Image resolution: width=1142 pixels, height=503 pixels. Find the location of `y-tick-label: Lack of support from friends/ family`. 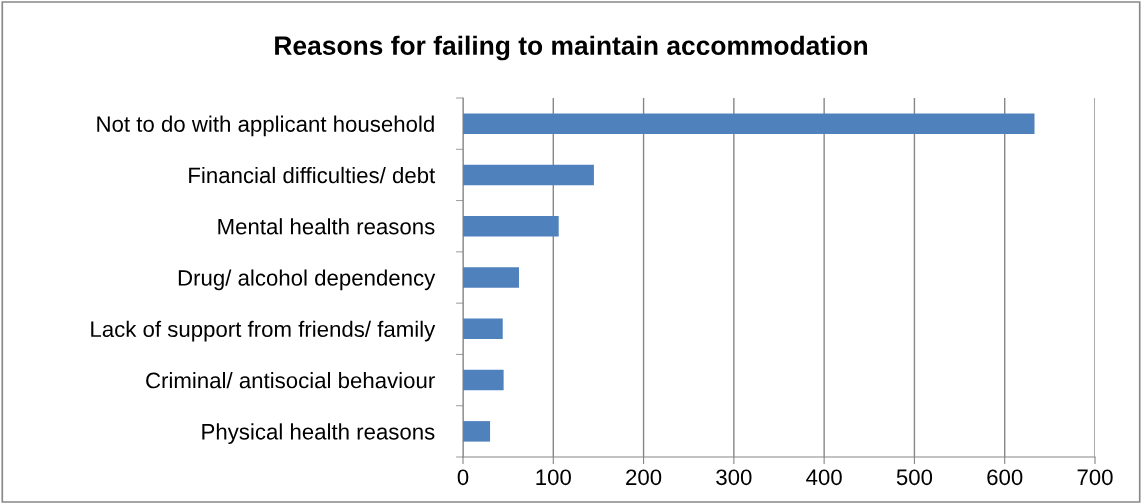

y-tick-label: Lack of support from friends/ family is located at coordinates (263, 331).